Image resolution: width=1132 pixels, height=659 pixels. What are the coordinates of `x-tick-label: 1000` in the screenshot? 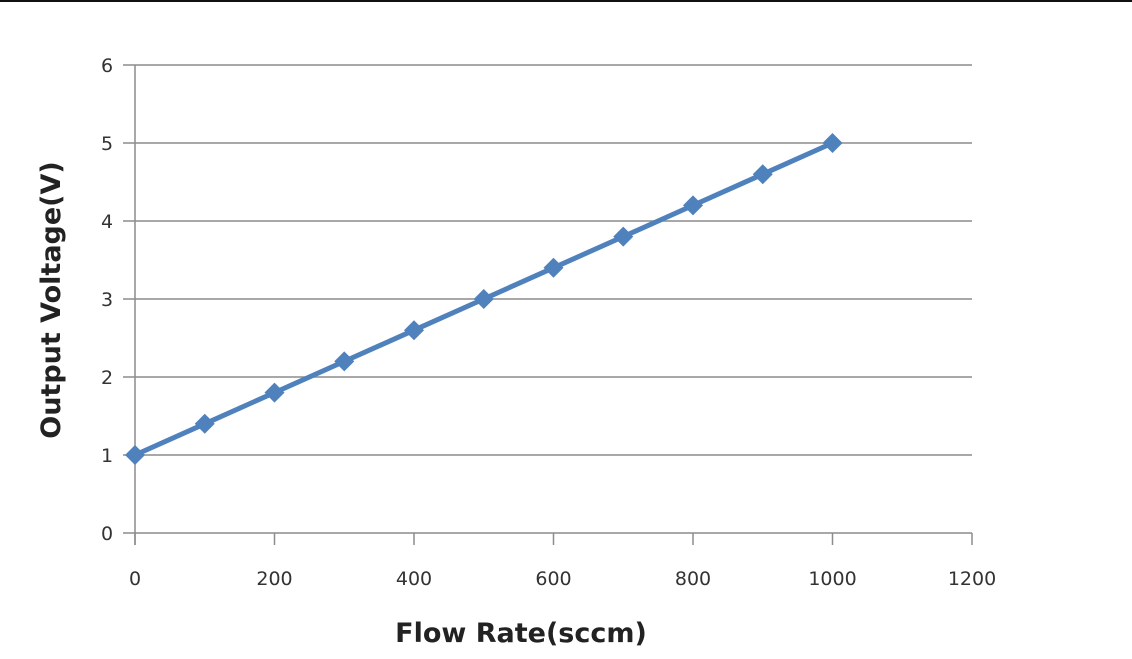 It's located at (832, 579).